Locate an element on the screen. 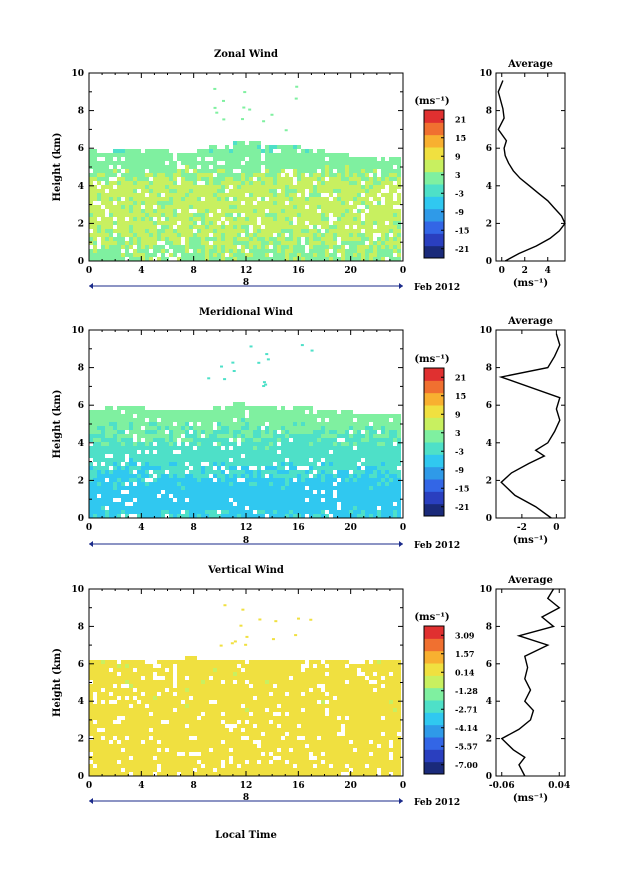 The image size is (625, 873). heatmap-field is located at coordinates (245, 173).